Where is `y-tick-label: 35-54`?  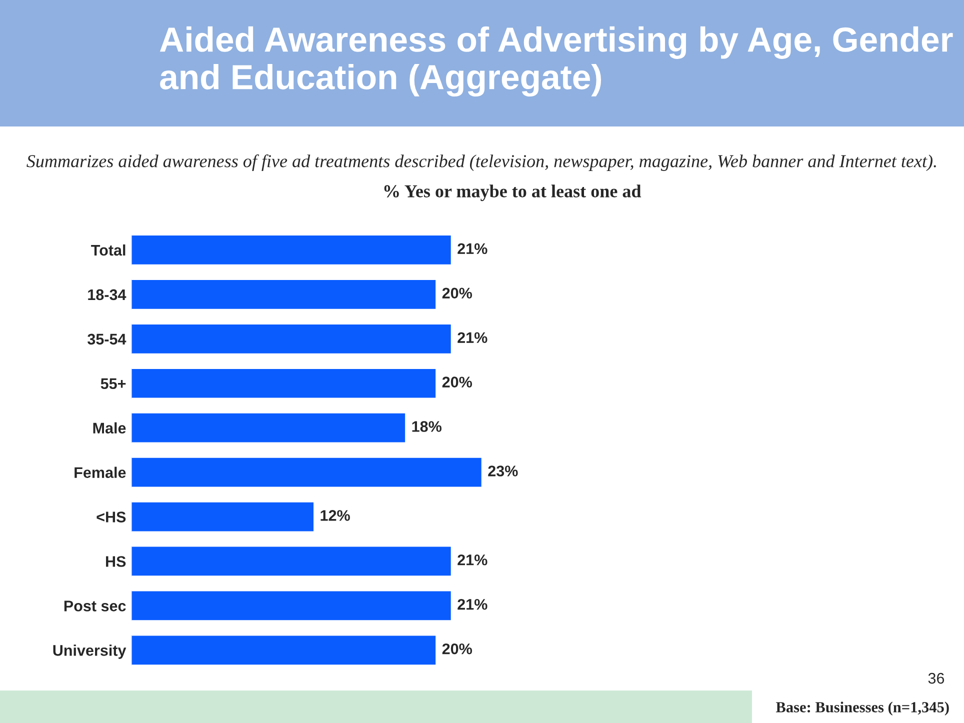 y-tick-label: 35-54 is located at coordinates (107, 339).